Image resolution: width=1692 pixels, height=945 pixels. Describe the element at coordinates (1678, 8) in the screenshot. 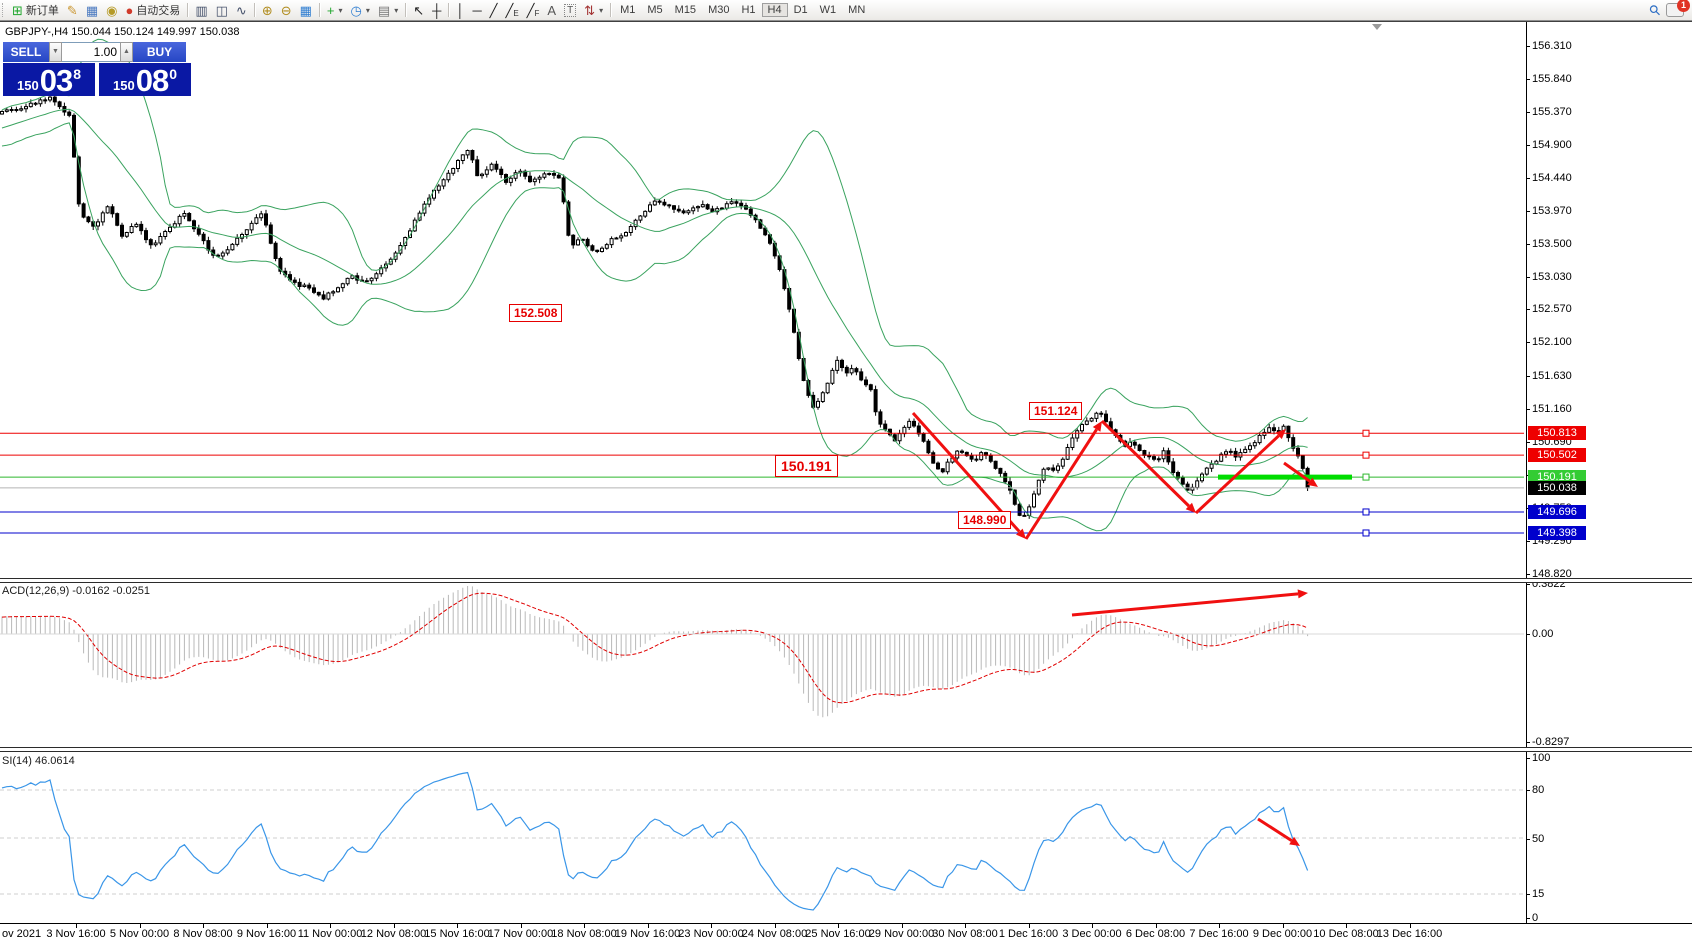

I see `chat-icon: 1` at that location.